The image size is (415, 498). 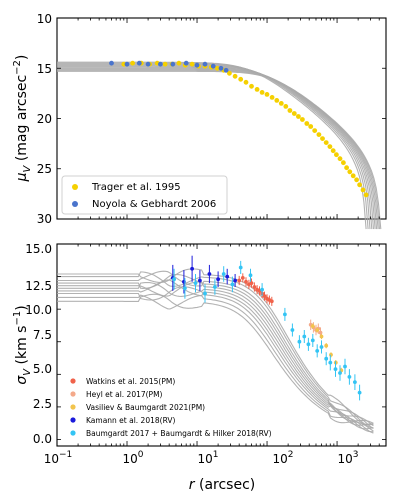 I want to click on top-ytick-label: 25, so click(x=44, y=169).